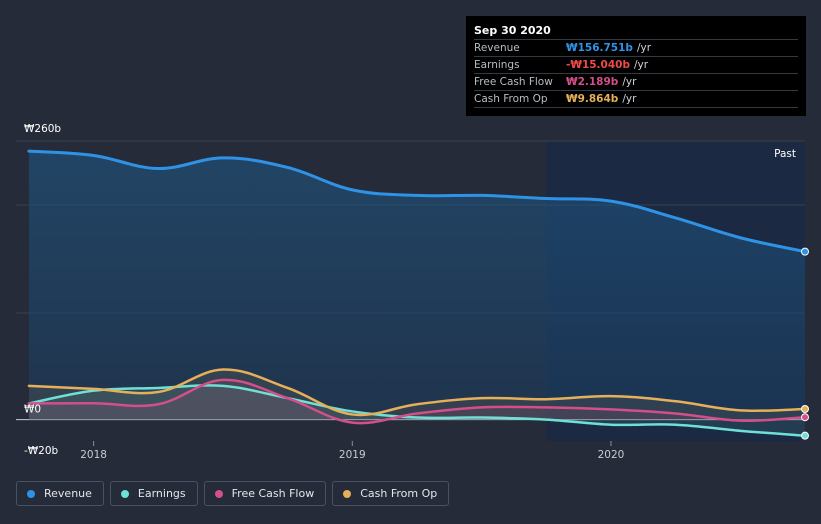  Describe the element at coordinates (805, 409) in the screenshot. I see `point-cash-from-op` at that location.